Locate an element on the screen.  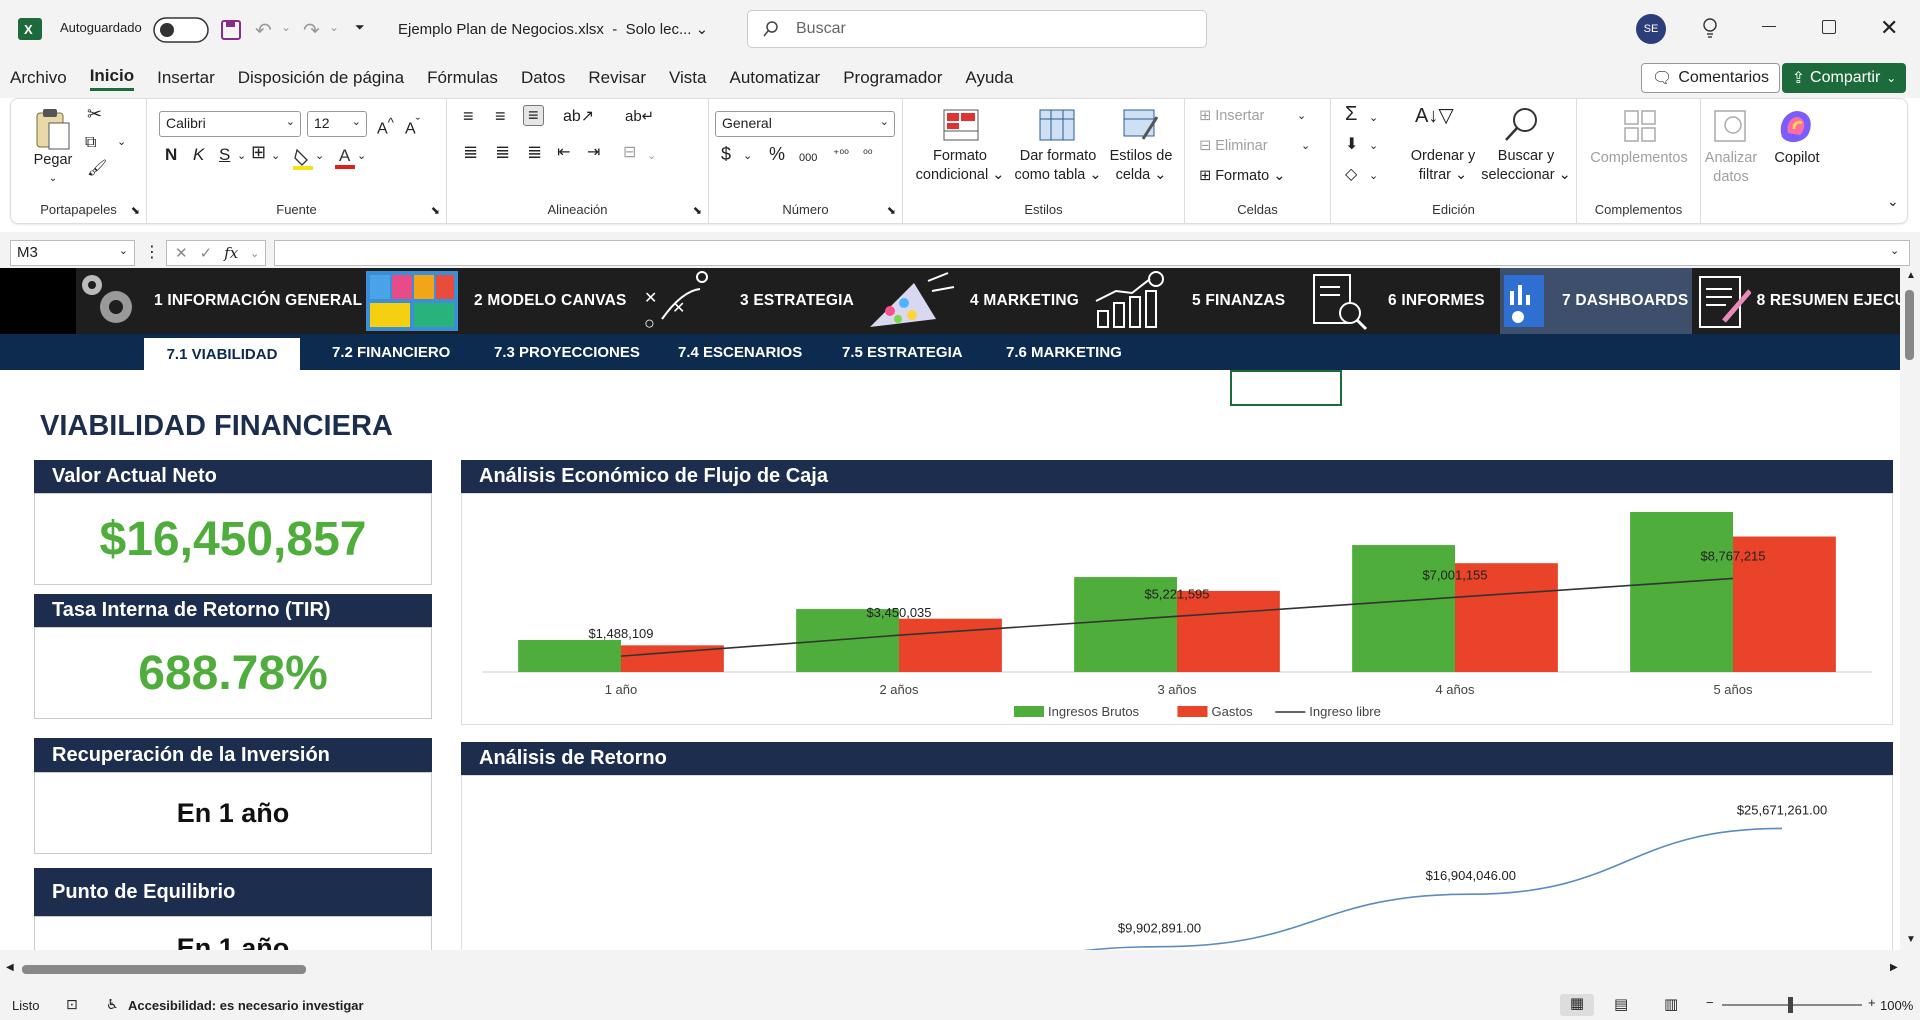
copy-icon: ⧉ is located at coordinates (91, 142).